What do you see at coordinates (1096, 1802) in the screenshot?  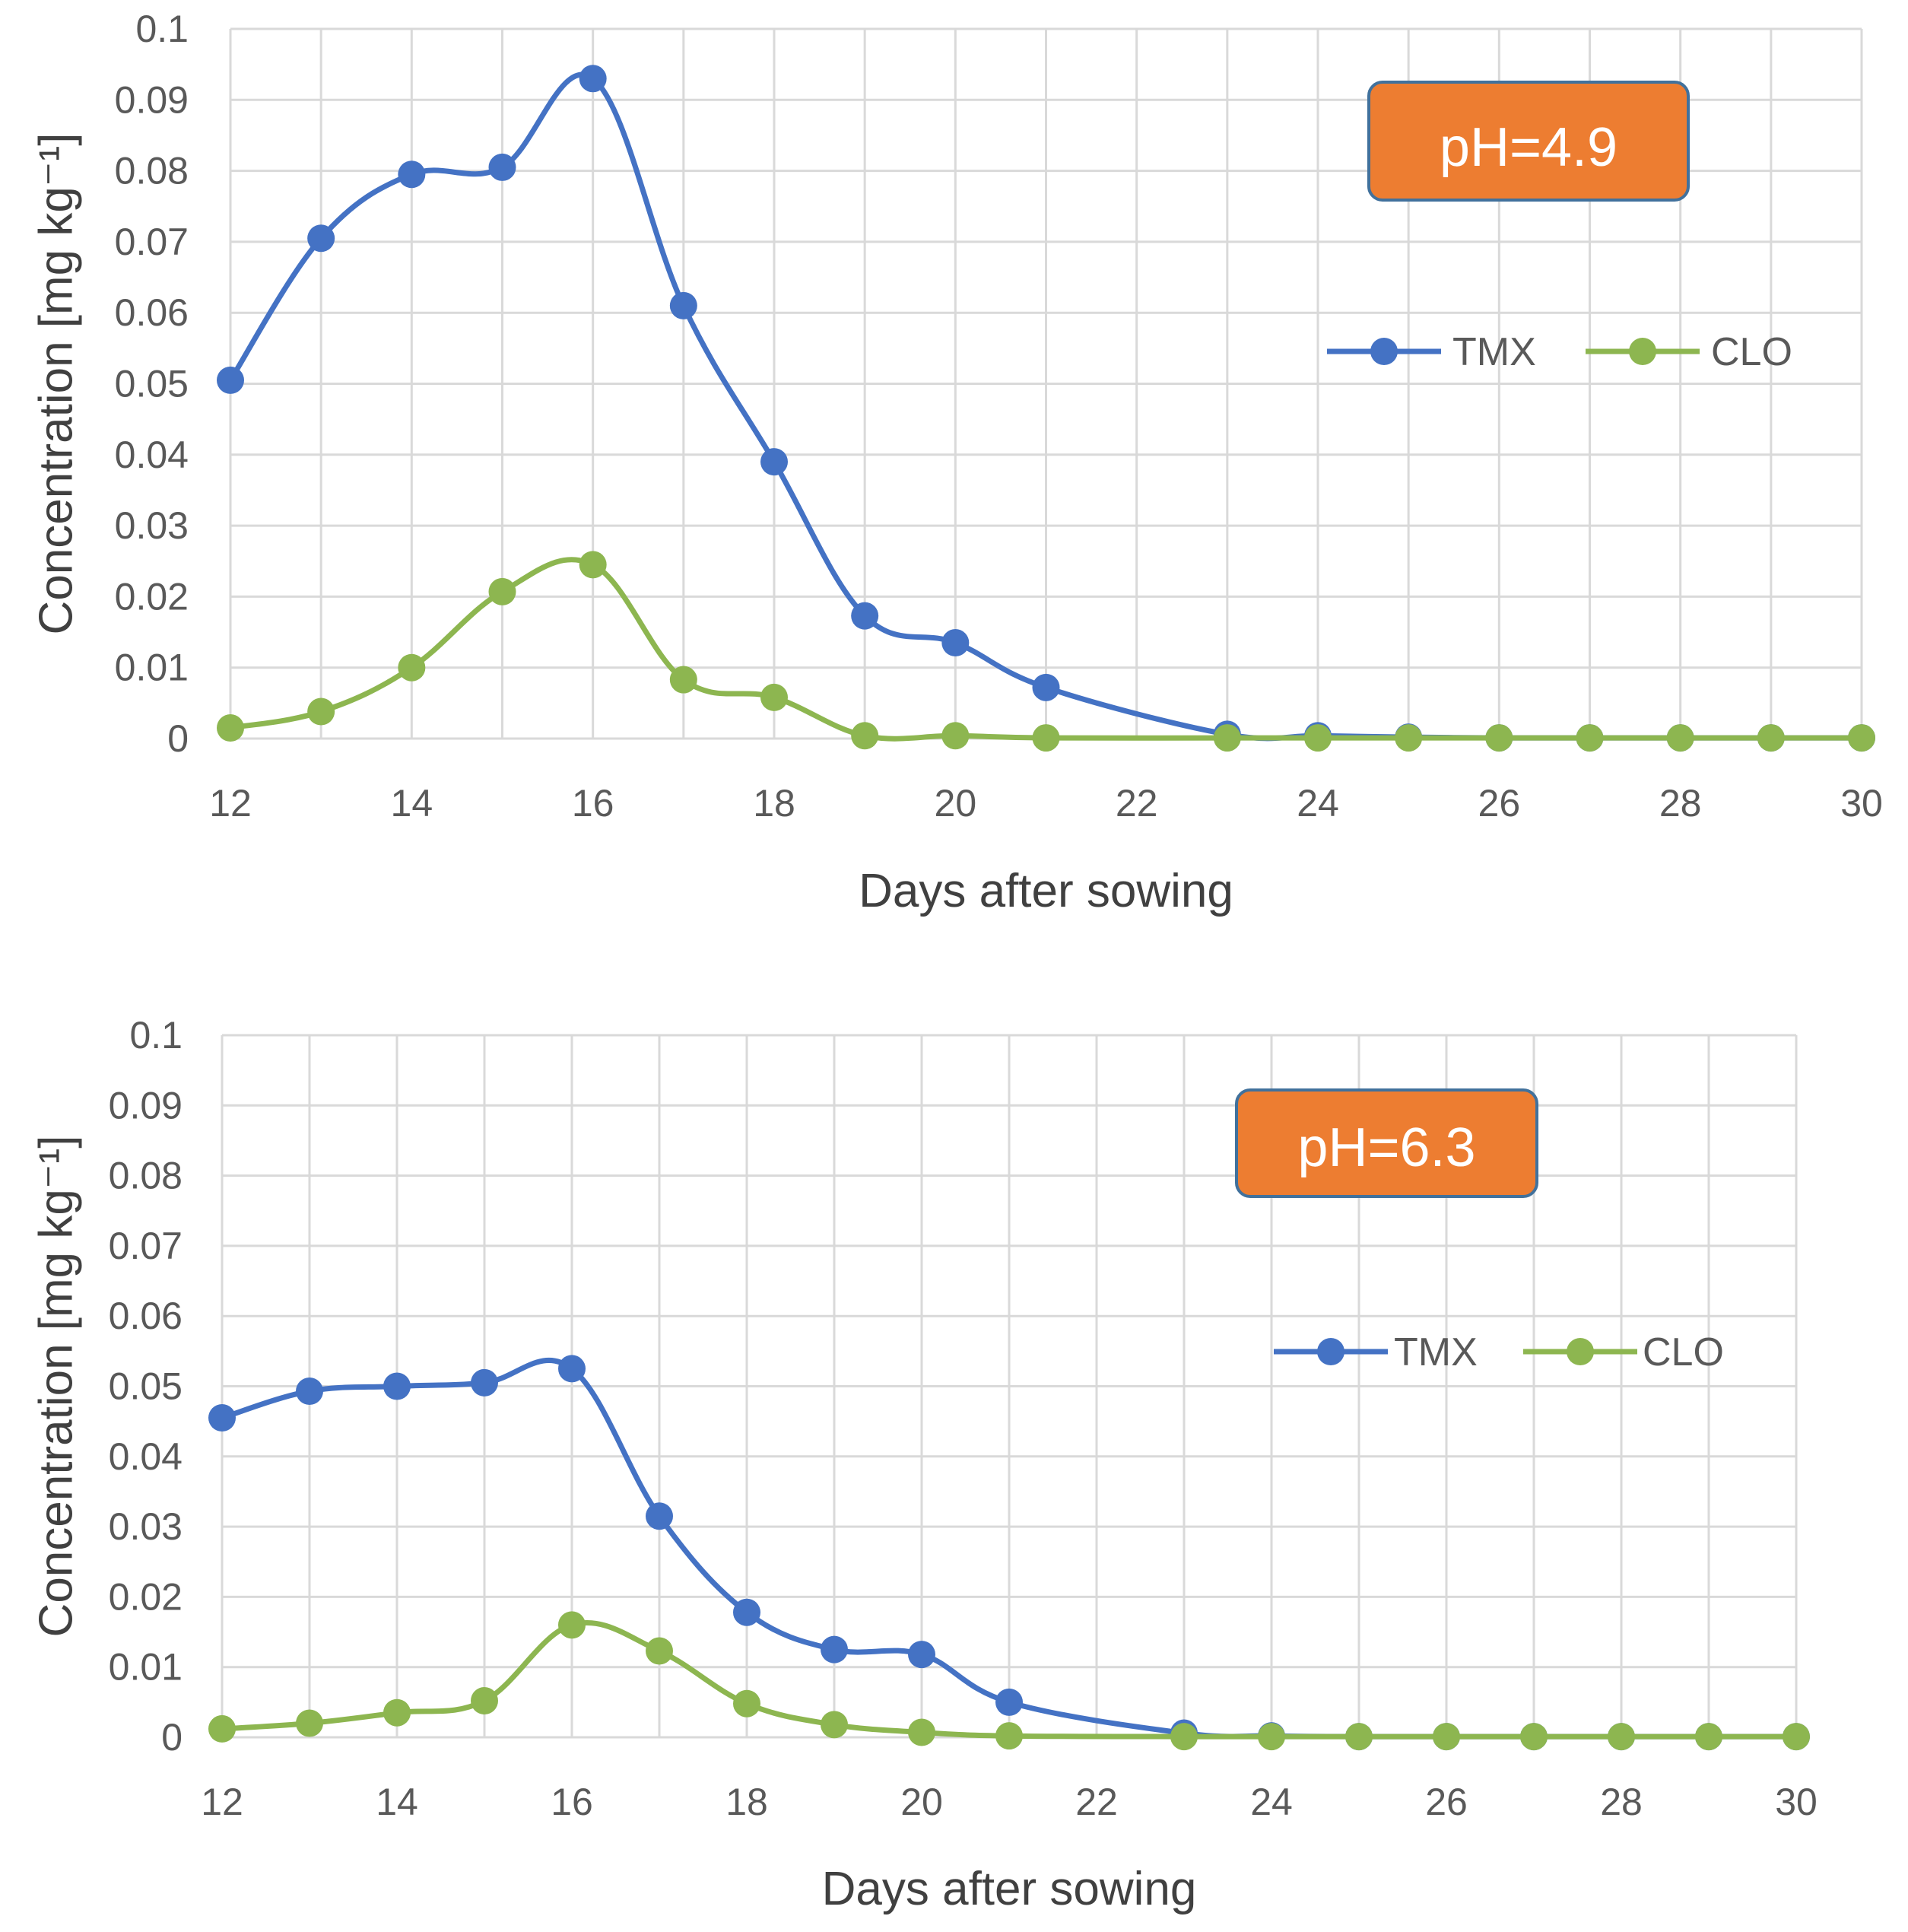 I see `x-tick-label: 22` at bounding box center [1096, 1802].